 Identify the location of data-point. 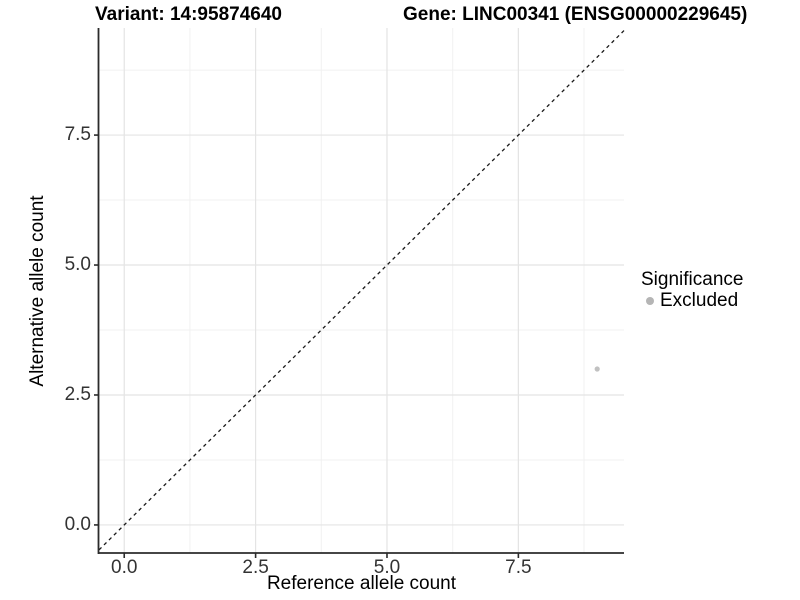
(597, 369).